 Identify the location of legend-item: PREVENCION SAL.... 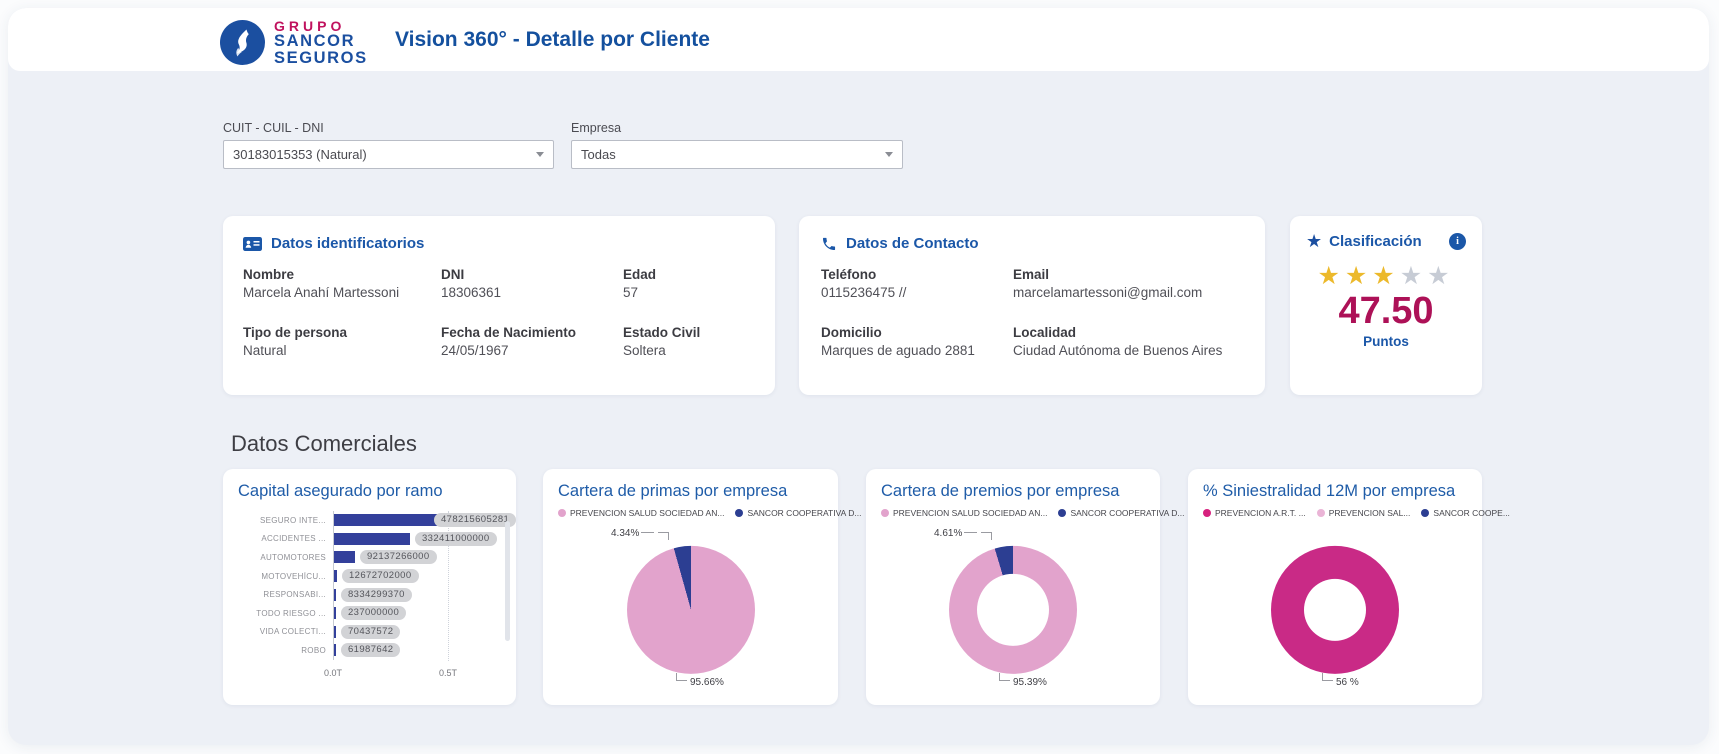
(1363, 513).